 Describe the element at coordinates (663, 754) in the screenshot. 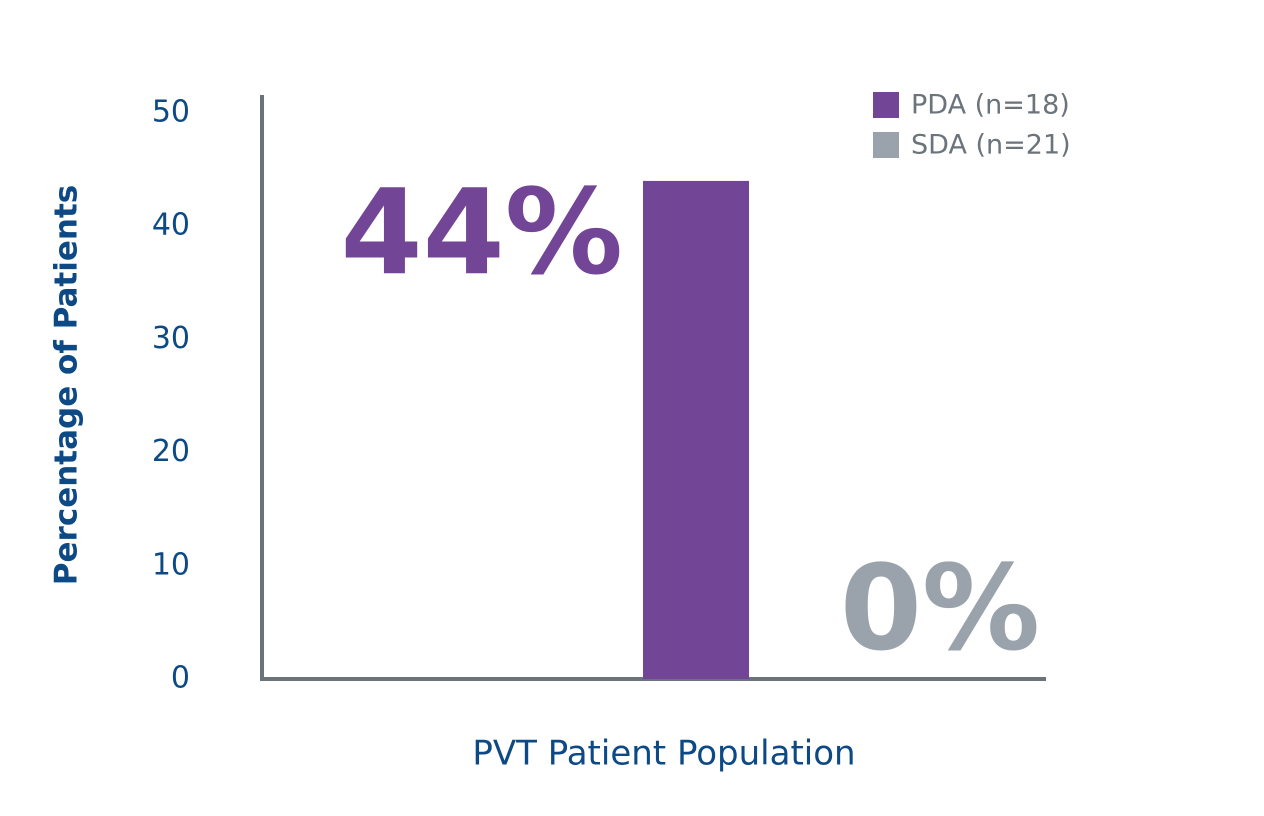

I see `x-axis-label: PVT Patient Population` at that location.